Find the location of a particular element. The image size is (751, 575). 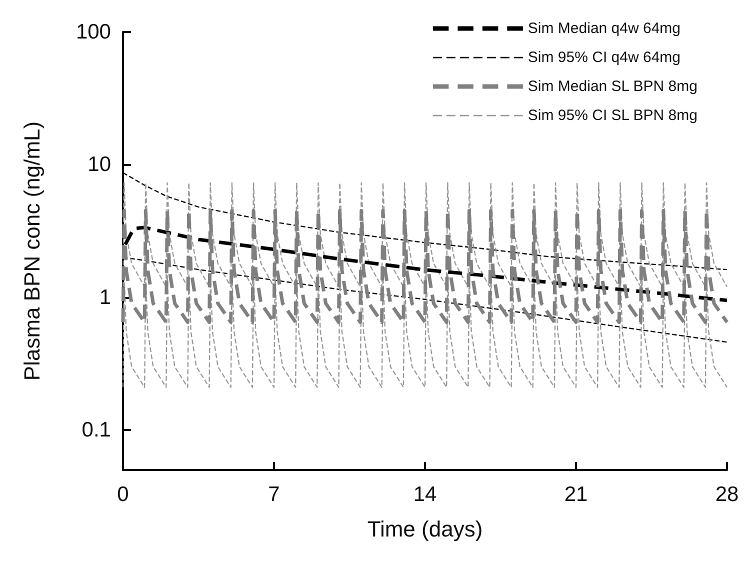

x-axis-title: Time (days) is located at coordinates (425, 529).